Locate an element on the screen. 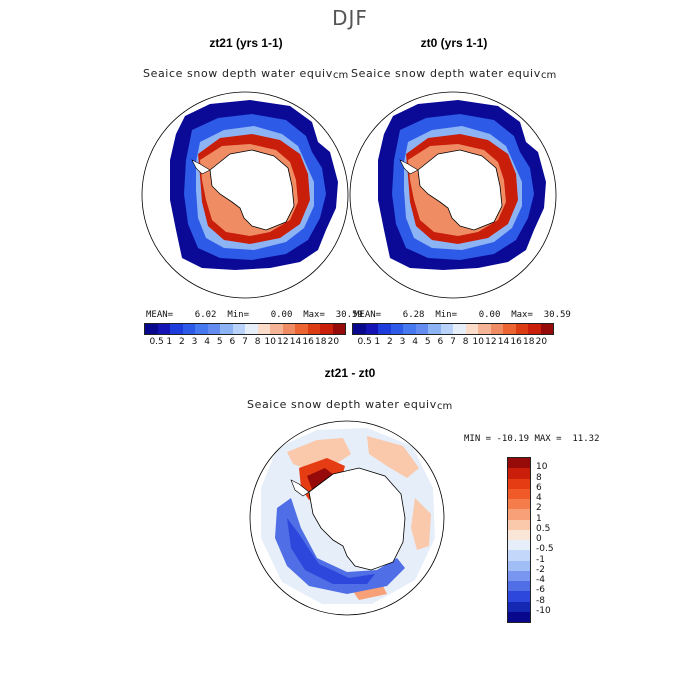 The width and height of the screenshot is (700, 700). panel2-units: cm is located at coordinates (549, 75).